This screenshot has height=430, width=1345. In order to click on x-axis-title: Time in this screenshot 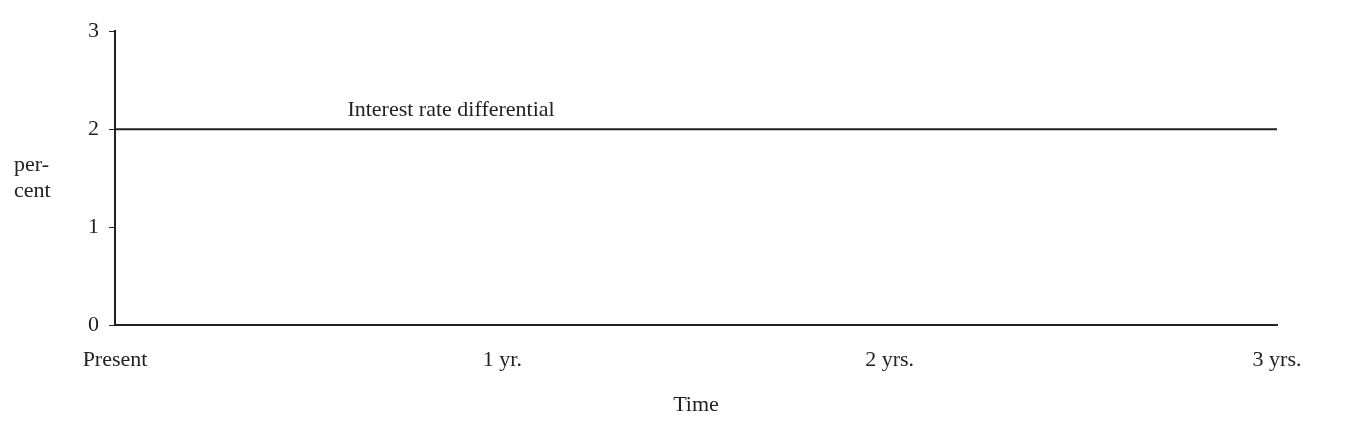, I will do `click(696, 403)`.